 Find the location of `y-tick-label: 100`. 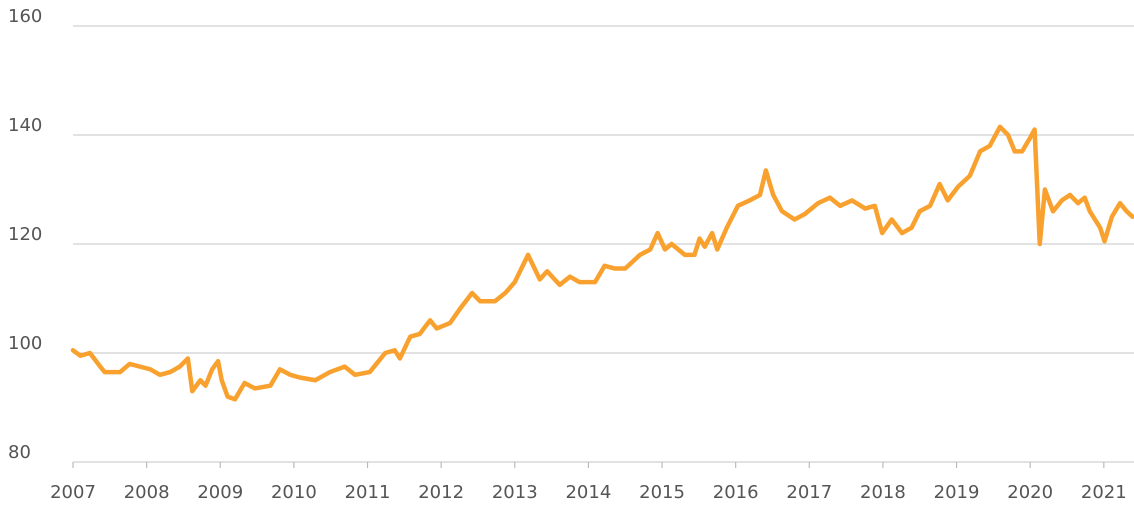

y-tick-label: 100 is located at coordinates (25, 343).